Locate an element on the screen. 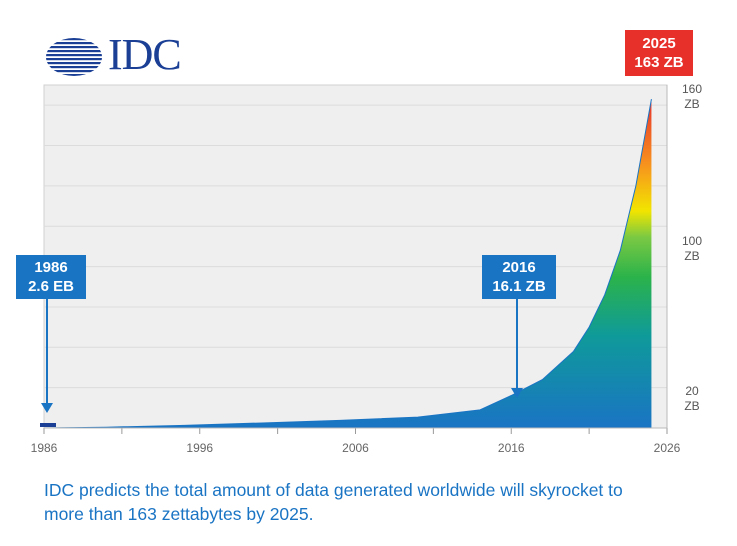  callout-2016-year: 2016 is located at coordinates (519, 267).